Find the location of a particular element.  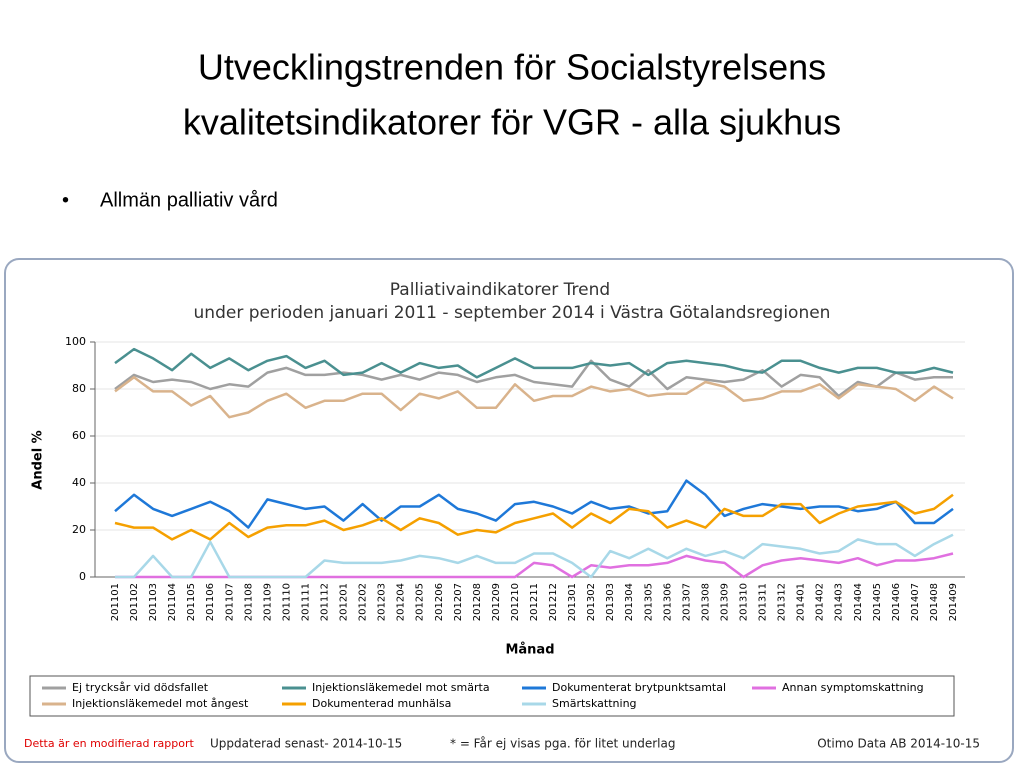

legend-box is located at coordinates (492, 696).